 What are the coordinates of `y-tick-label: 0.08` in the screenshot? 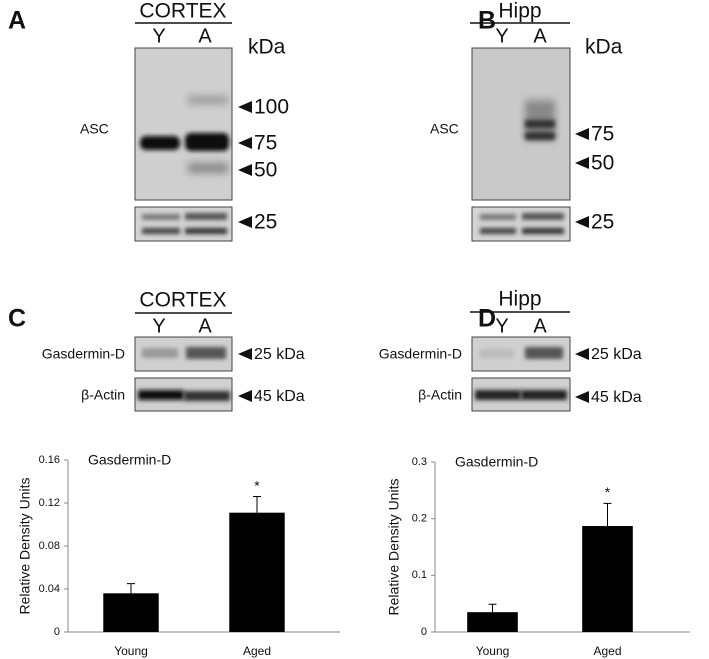 It's located at (49, 546).